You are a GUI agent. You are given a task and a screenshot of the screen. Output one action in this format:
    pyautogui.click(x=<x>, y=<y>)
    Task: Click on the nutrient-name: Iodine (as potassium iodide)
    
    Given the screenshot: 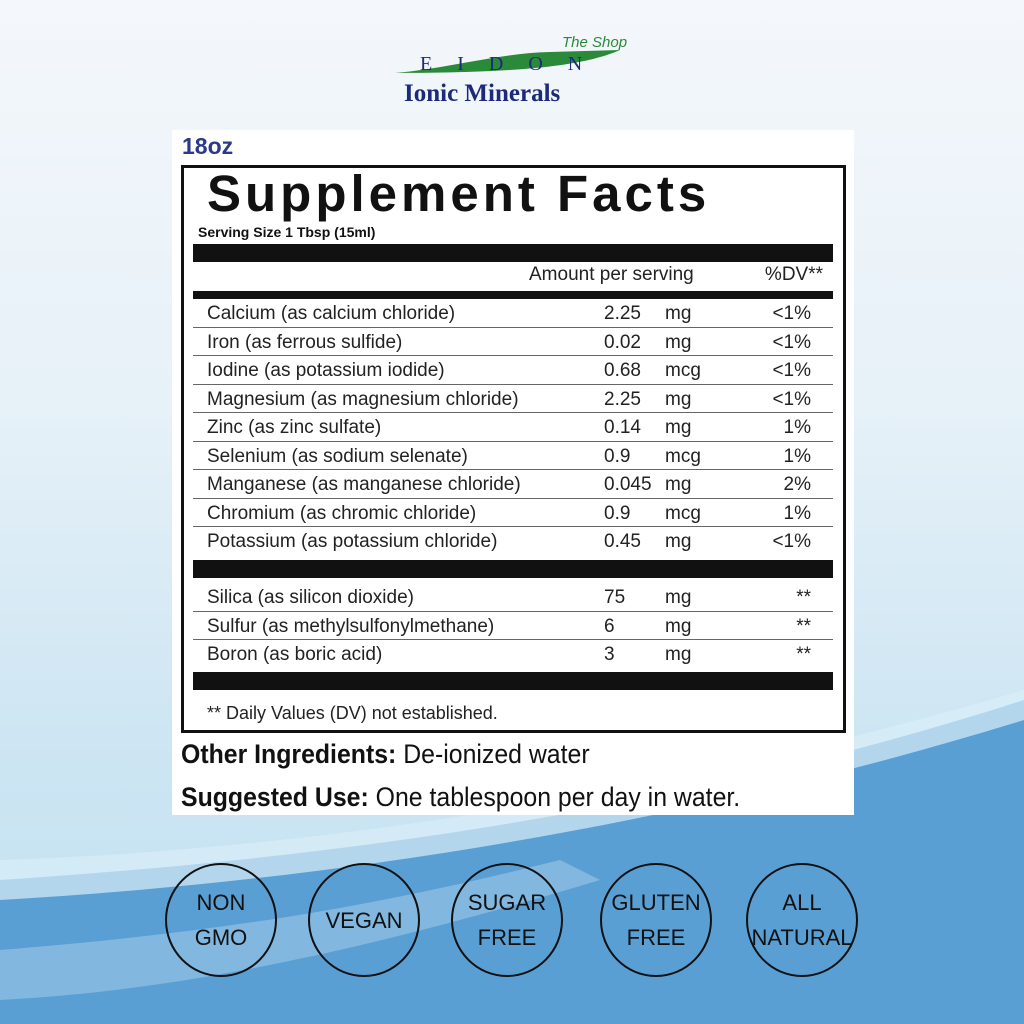 What is the action you would take?
    pyautogui.click(x=326, y=370)
    